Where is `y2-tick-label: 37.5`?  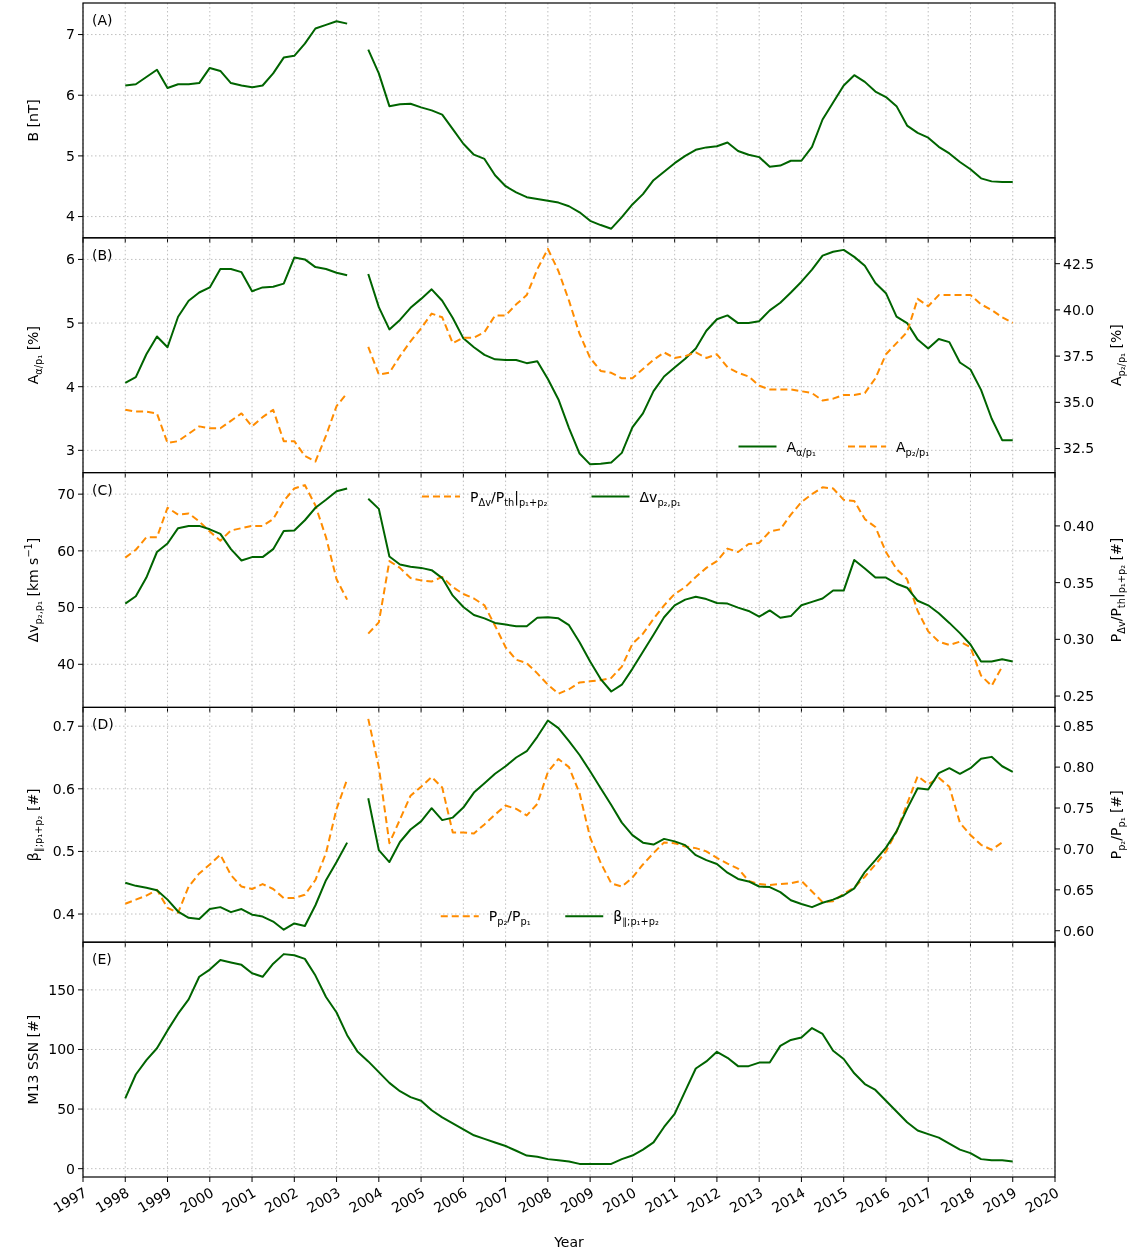 y2-tick-label: 37.5 is located at coordinates (1079, 356).